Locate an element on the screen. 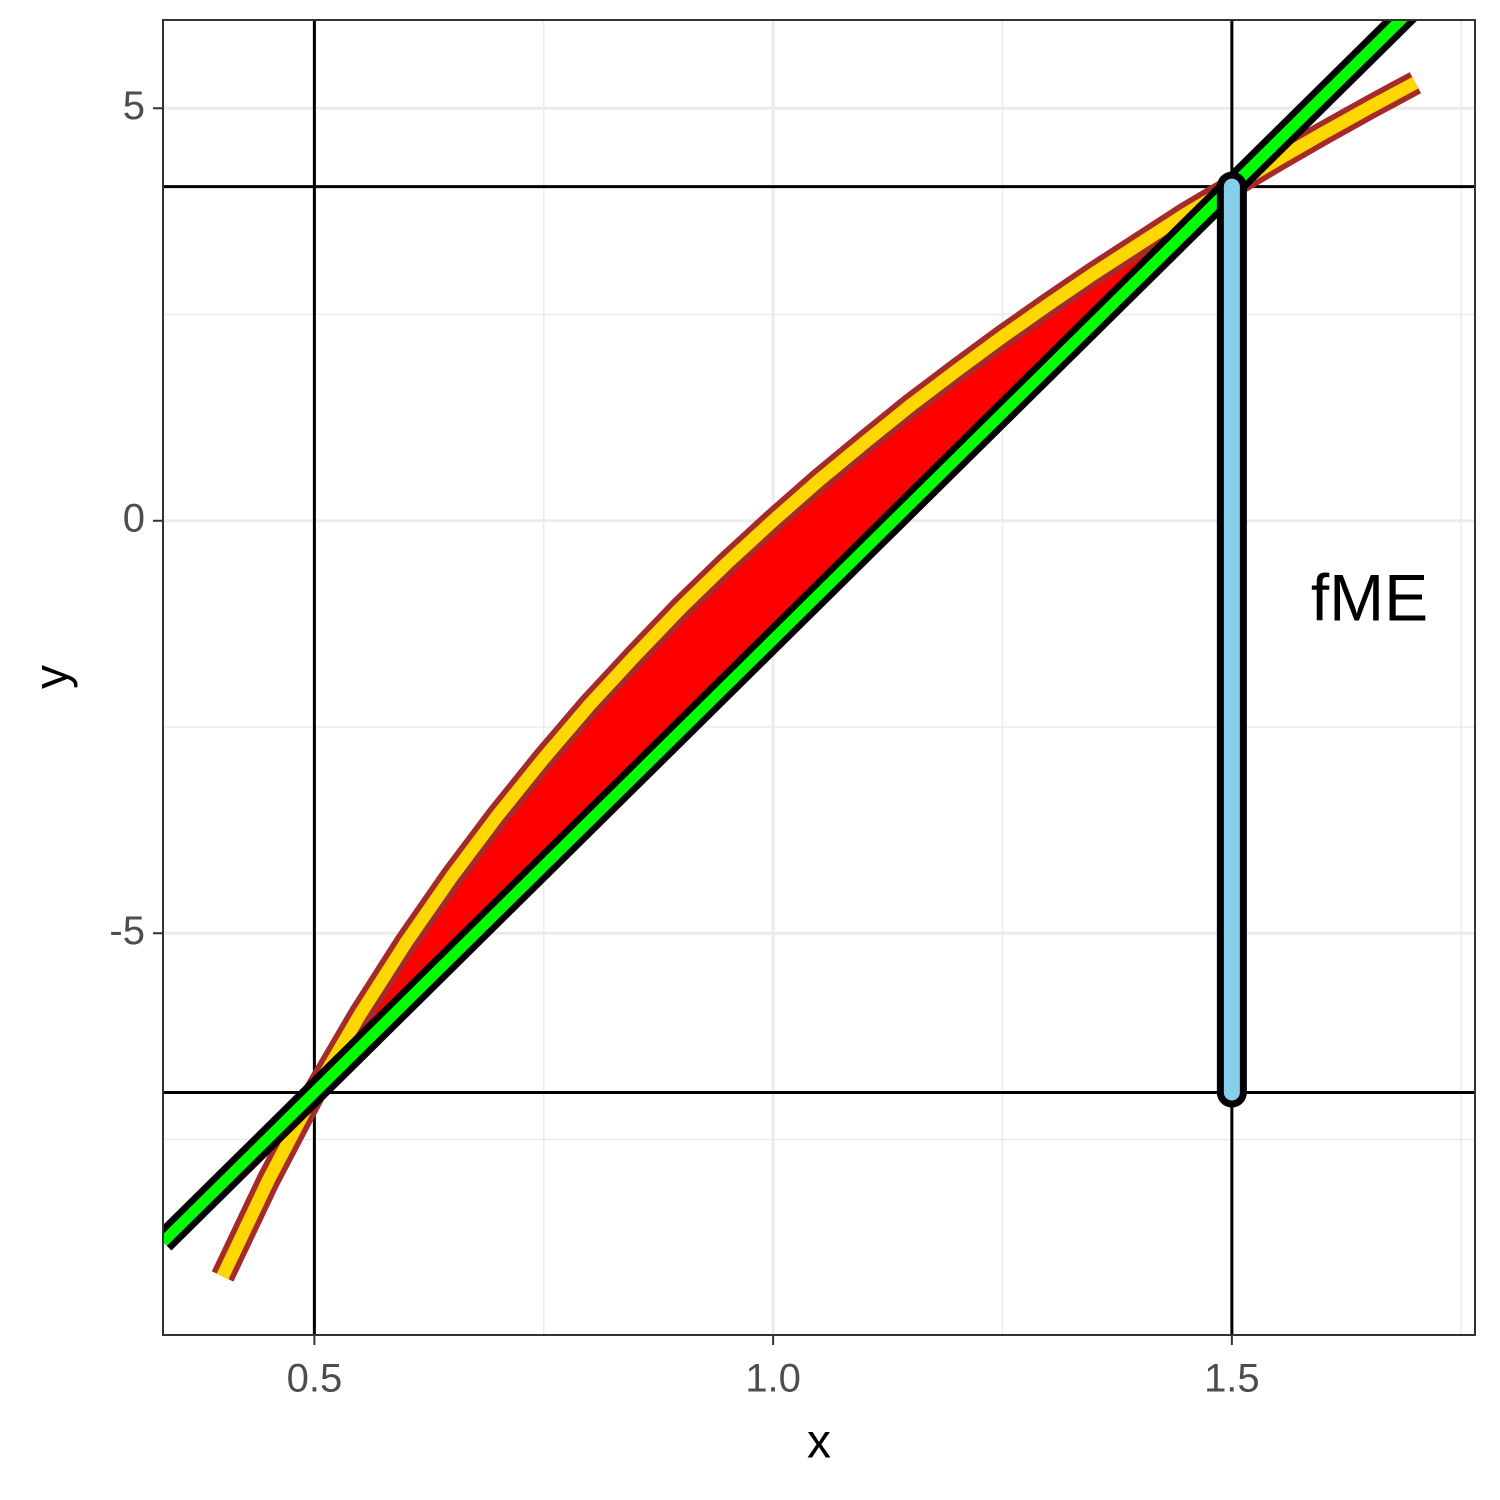  x-tick-label: 1.5 is located at coordinates (1232, 1379).